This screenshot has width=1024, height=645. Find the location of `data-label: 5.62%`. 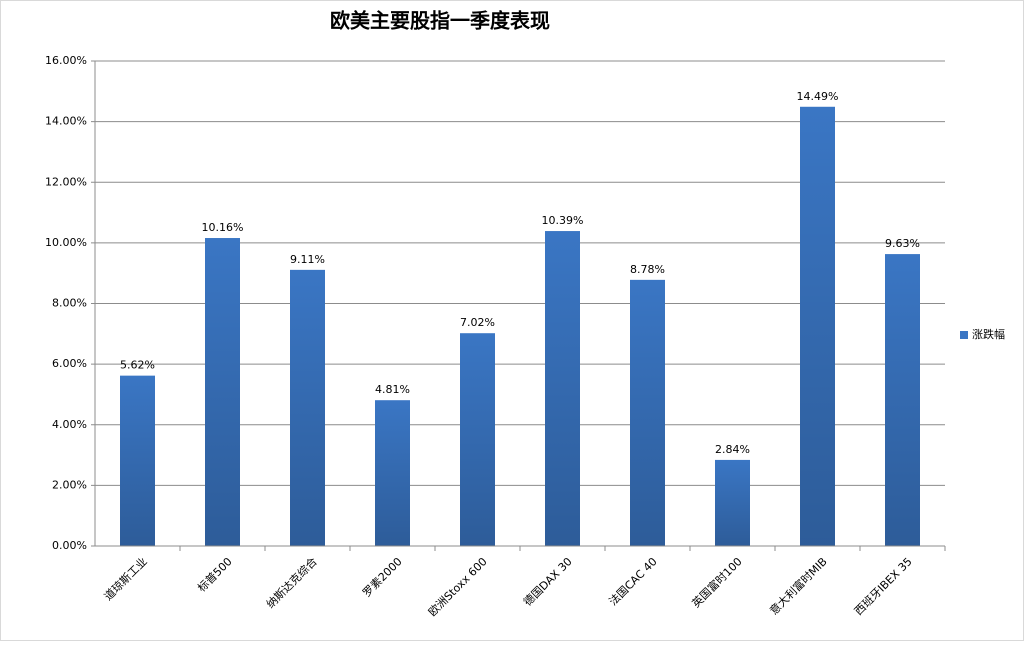

data-label: 5.62% is located at coordinates (137, 365).